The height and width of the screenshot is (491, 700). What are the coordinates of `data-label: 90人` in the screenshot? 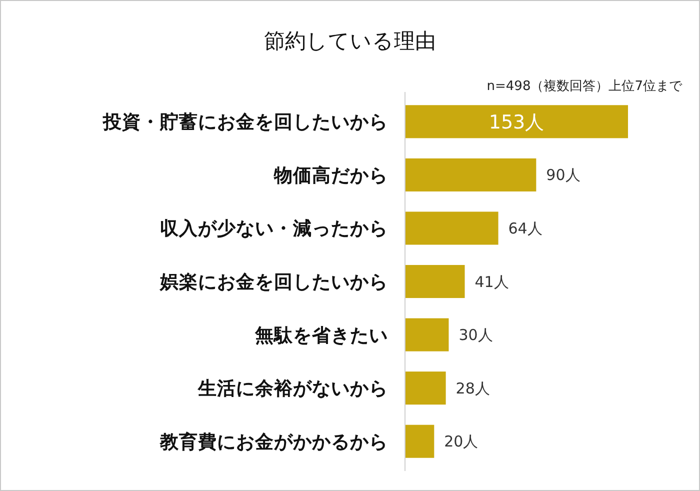 It's located at (563, 175).